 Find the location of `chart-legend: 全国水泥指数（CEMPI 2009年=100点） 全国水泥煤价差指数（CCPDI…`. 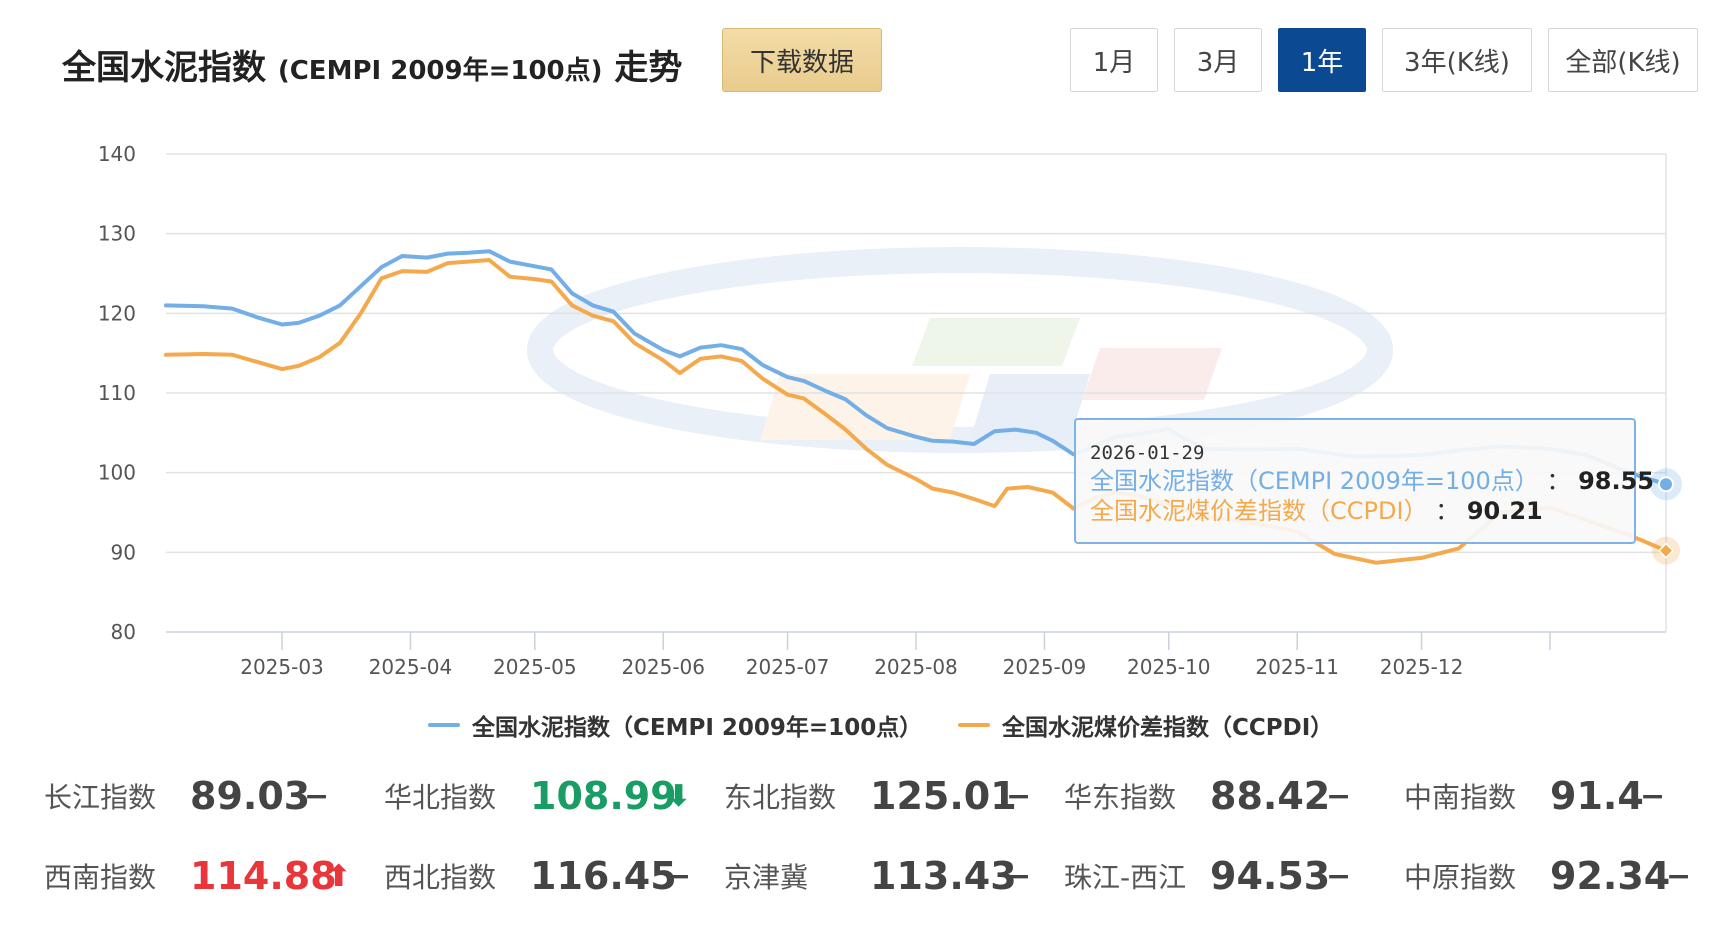

chart-legend: 全国水泥指数（CEMPI 2009年=100点） 全国水泥煤价差指数（CCPDI… is located at coordinates (855, 728).